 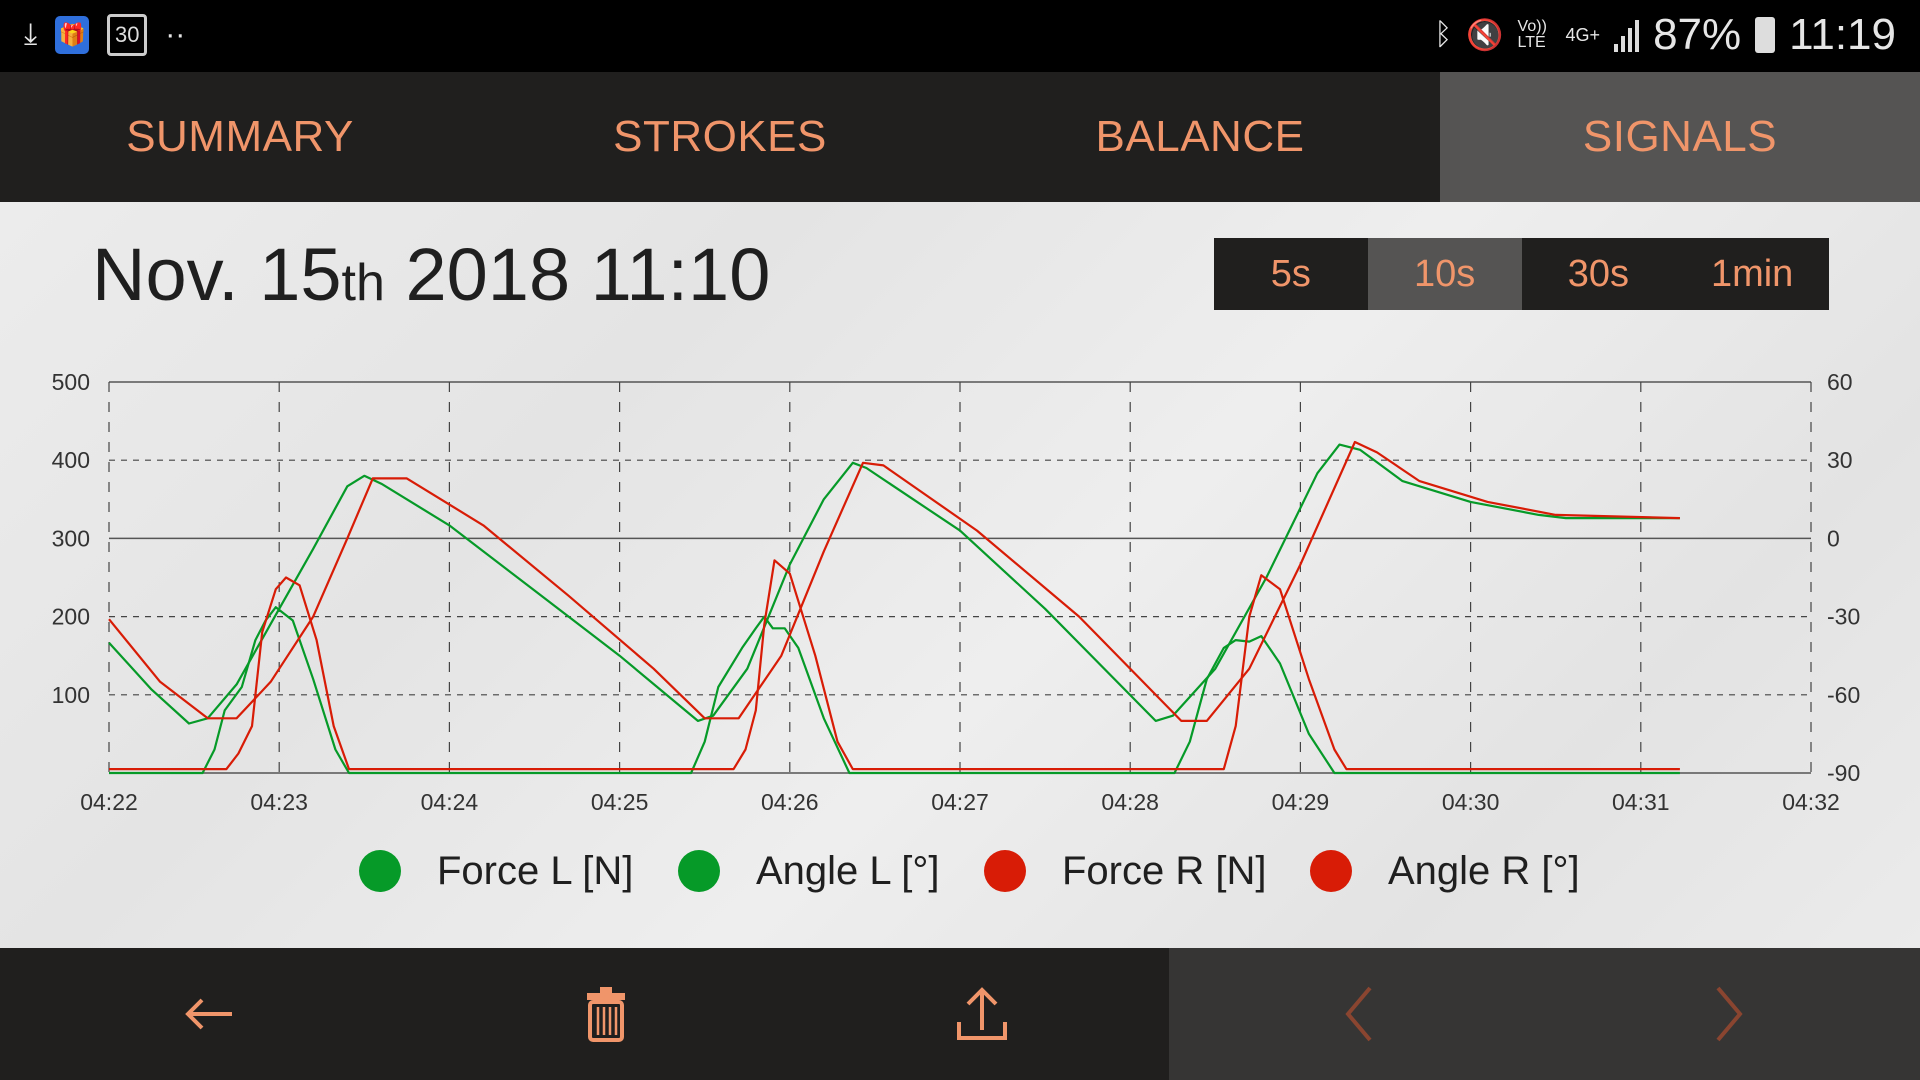 What do you see at coordinates (1752, 273) in the screenshot?
I see `range-1min-button: 1min` at bounding box center [1752, 273].